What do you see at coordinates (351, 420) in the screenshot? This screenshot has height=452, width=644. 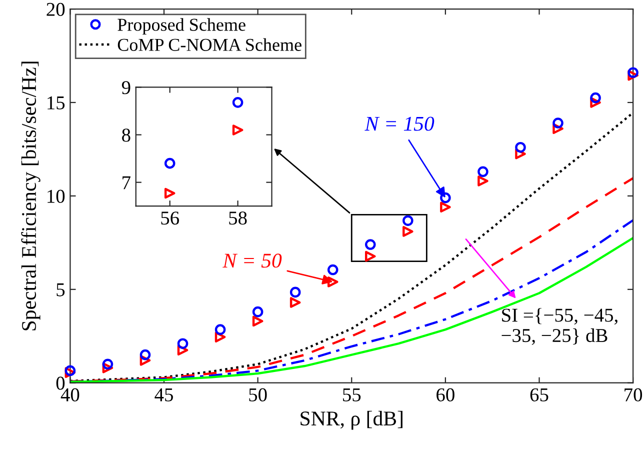 I see `x-axis-title: SNR, ρ [dB]` at bounding box center [351, 420].